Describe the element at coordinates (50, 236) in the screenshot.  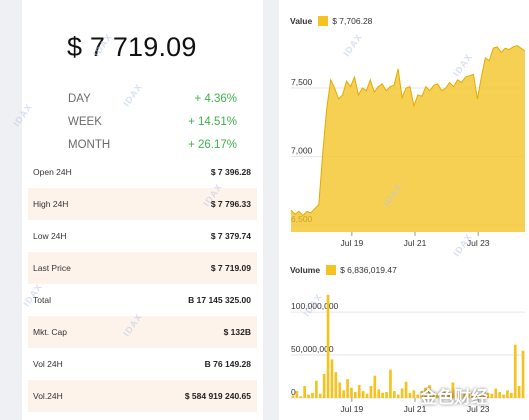
I see `stat-label: Low 24H` at that location.